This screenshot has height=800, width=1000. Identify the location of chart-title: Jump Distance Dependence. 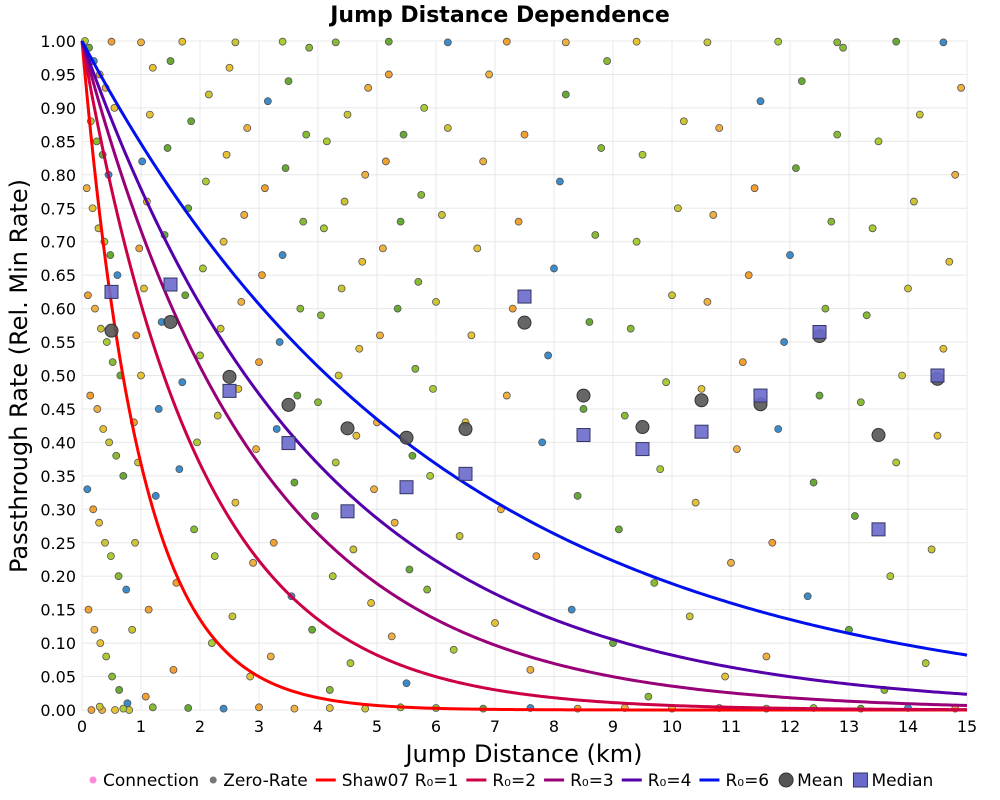
(499, 15).